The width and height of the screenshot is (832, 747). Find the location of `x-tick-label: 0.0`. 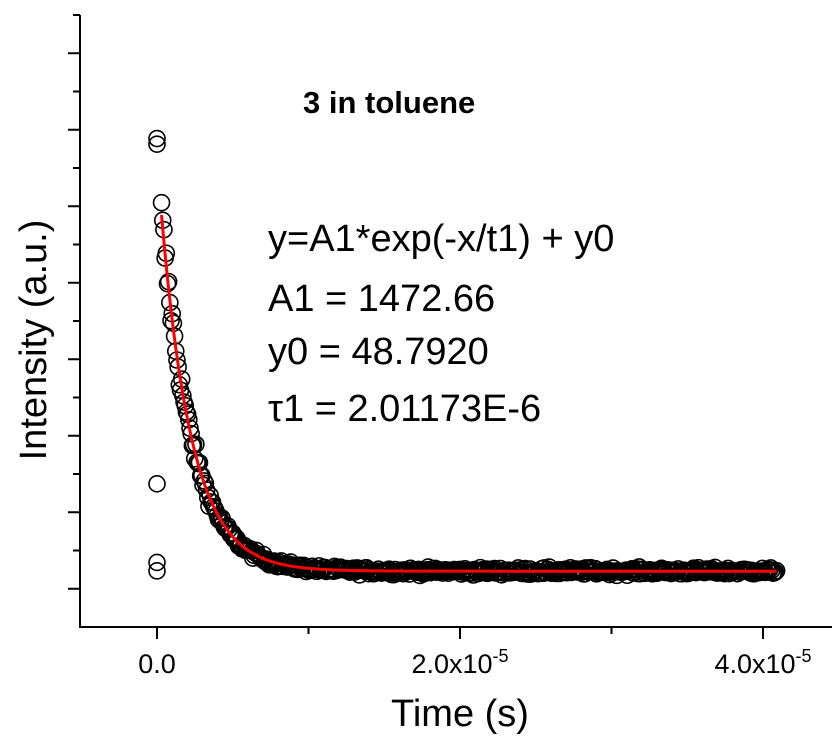

x-tick-label: 0.0 is located at coordinates (157, 664).